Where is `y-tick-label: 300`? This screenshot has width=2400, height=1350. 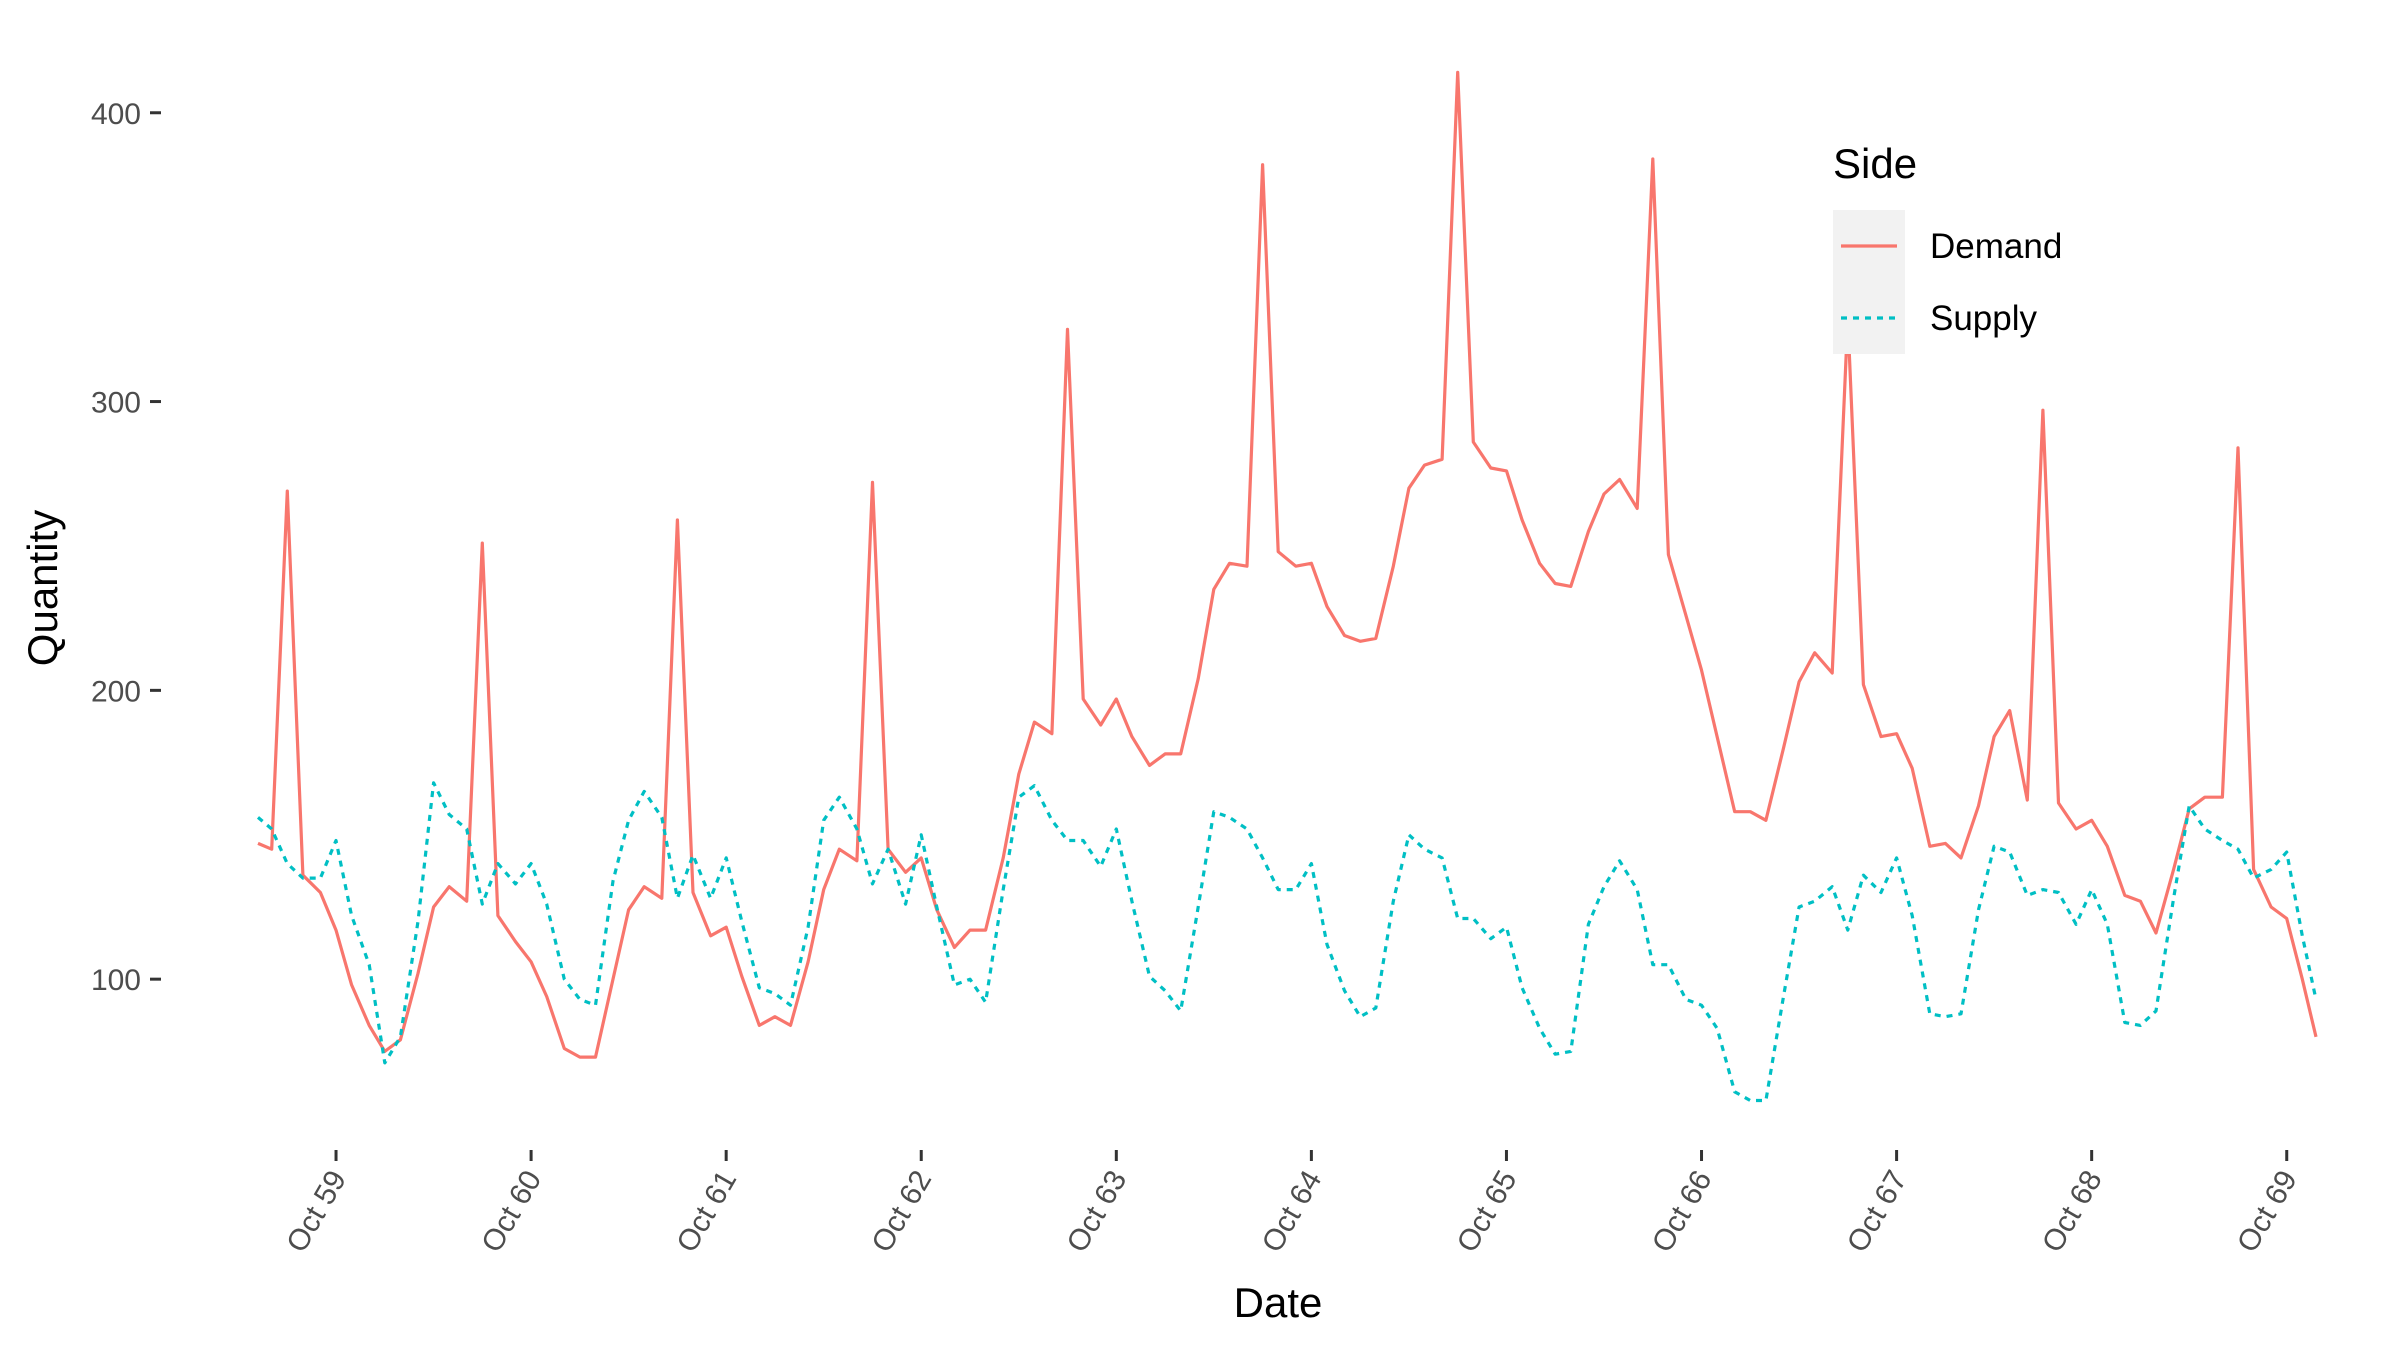
y-tick-label: 300 is located at coordinates (116, 403).